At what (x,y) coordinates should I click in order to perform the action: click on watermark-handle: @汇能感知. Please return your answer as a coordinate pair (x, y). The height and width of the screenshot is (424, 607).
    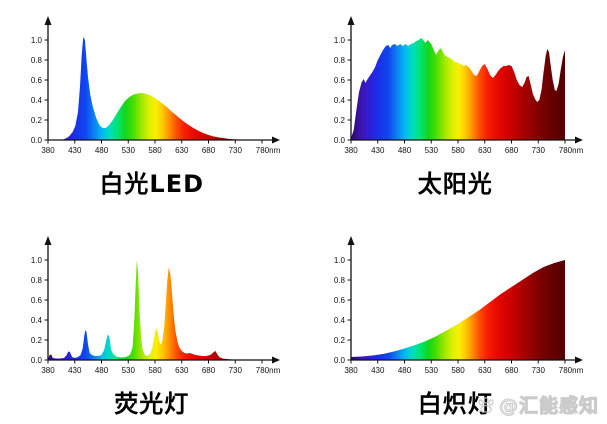
    Looking at the image, I should click on (548, 406).